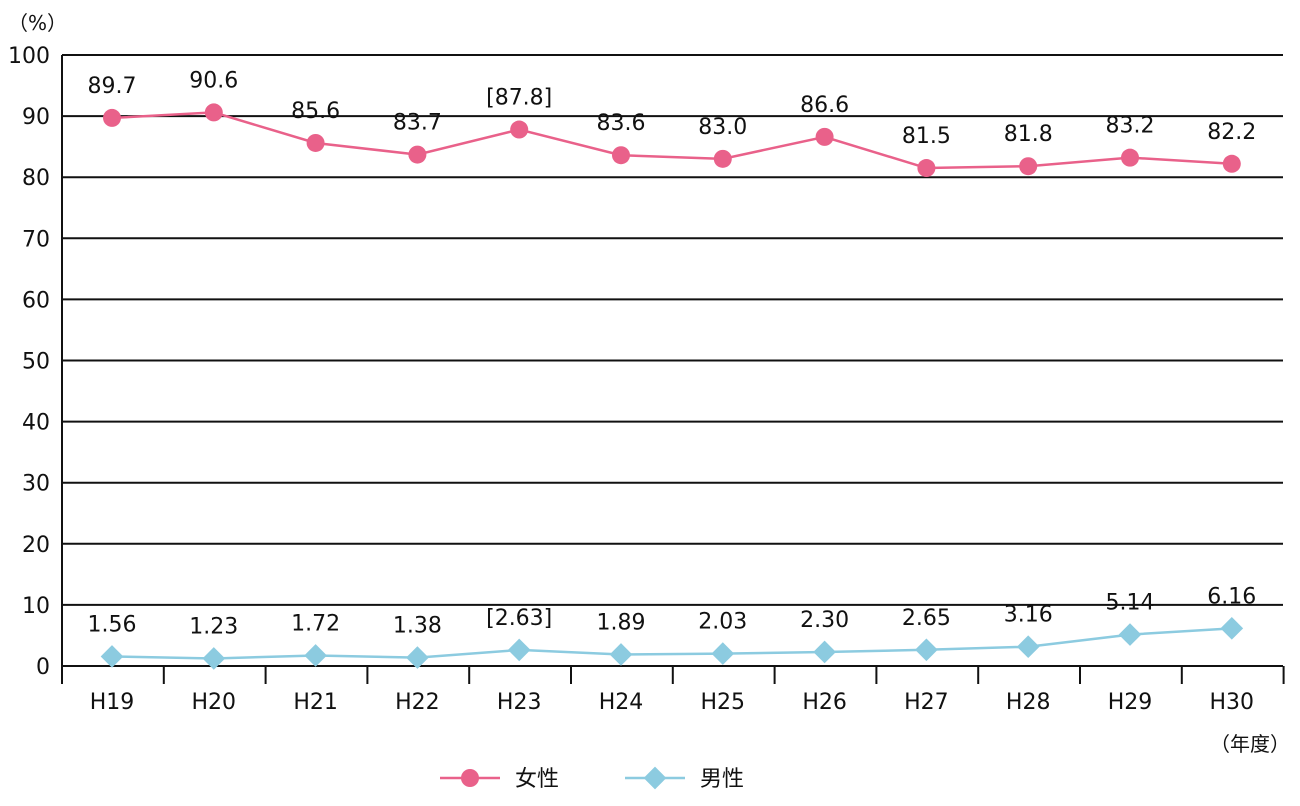 Image resolution: width=1300 pixels, height=806 pixels. What do you see at coordinates (36, 117) in the screenshot?
I see `y-tick-label: 90` at bounding box center [36, 117].